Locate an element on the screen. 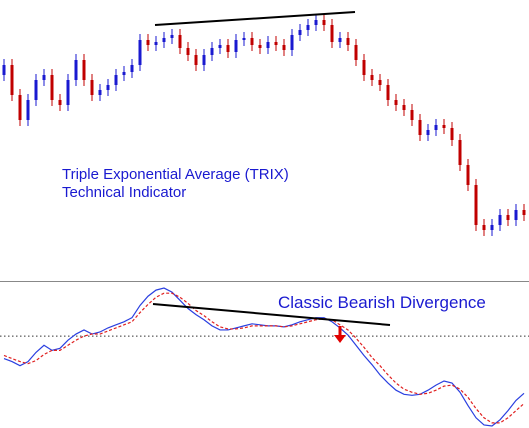  annotation: Classic Bearish Divergence is located at coordinates (382, 302).